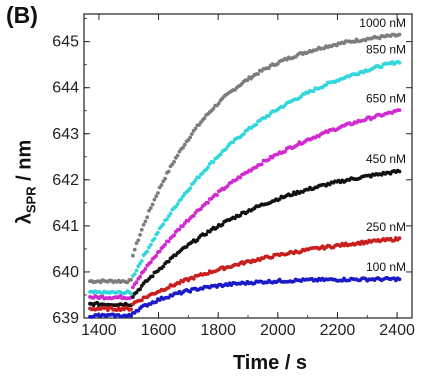 The width and height of the screenshot is (430, 377). Describe the element at coordinates (159, 330) in the screenshot. I see `x-tick-label: 1600` at that location.